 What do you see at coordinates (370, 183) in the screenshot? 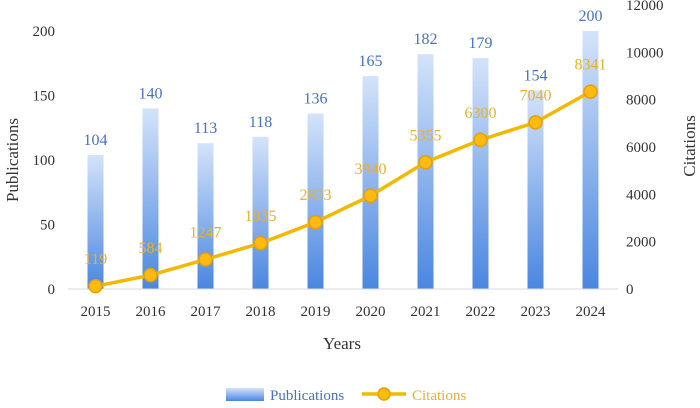
I see `bar-publications-2020` at bounding box center [370, 183].